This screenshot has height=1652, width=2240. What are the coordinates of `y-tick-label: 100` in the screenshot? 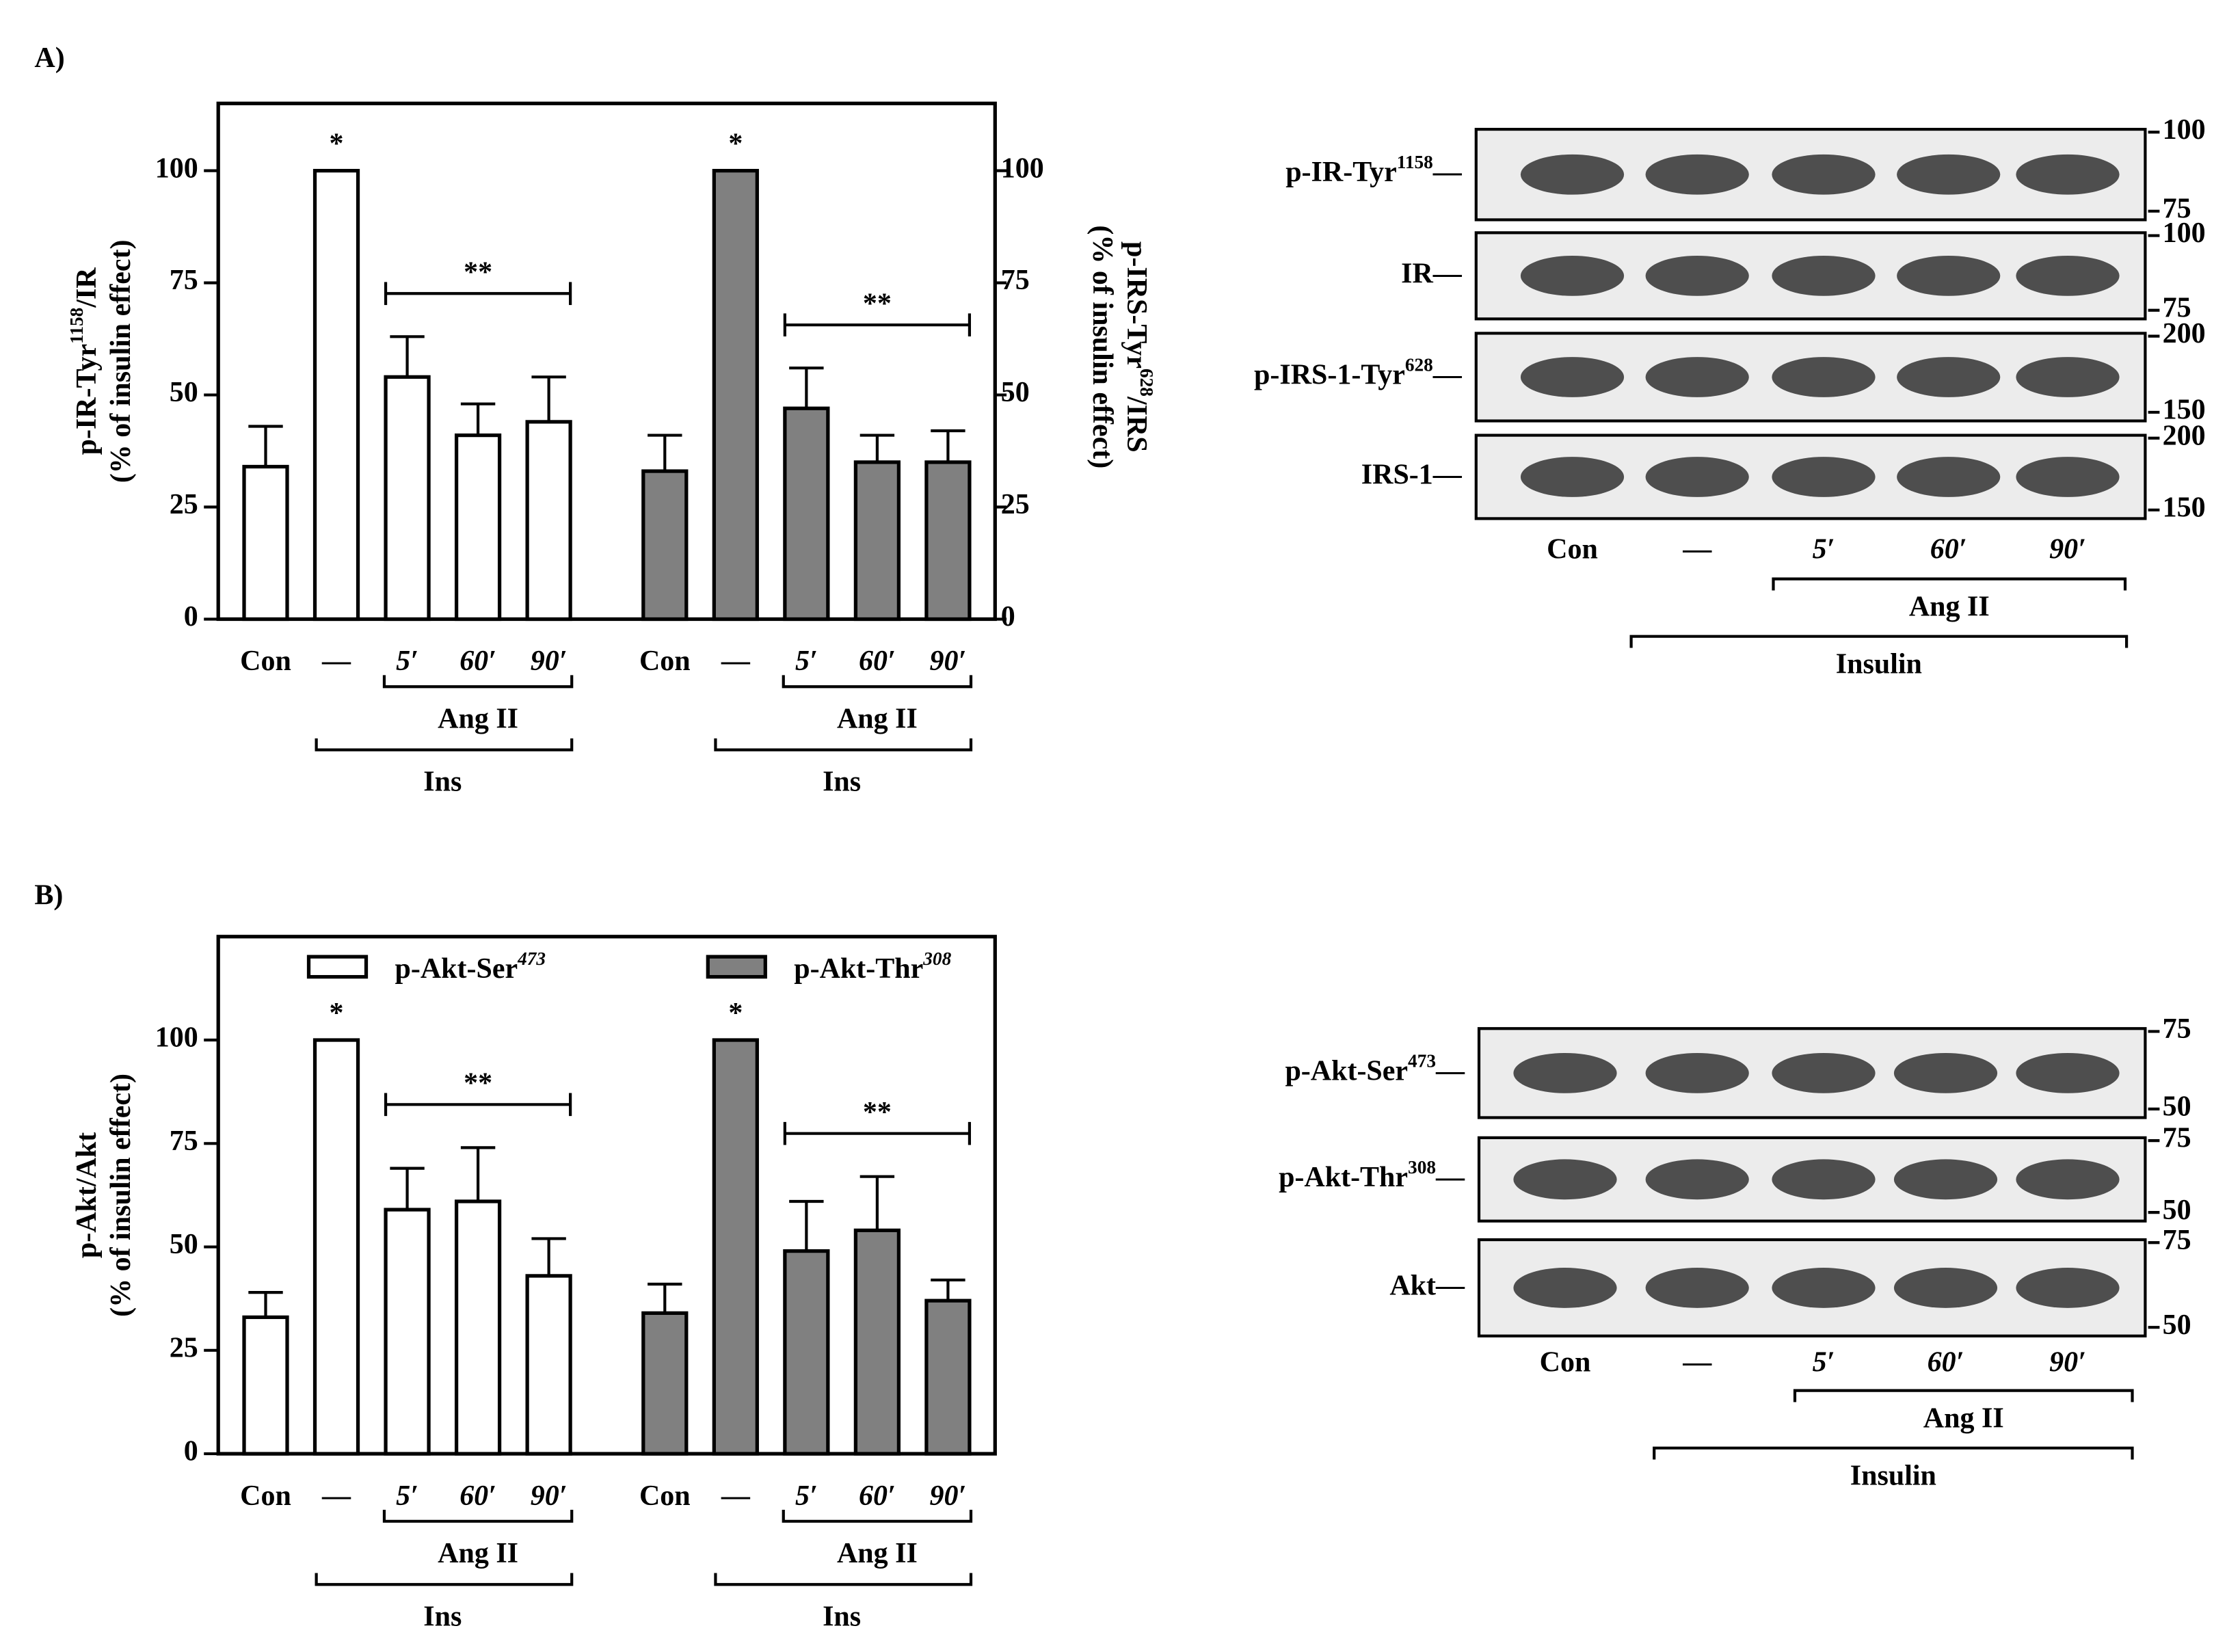 It's located at (176, 1038).